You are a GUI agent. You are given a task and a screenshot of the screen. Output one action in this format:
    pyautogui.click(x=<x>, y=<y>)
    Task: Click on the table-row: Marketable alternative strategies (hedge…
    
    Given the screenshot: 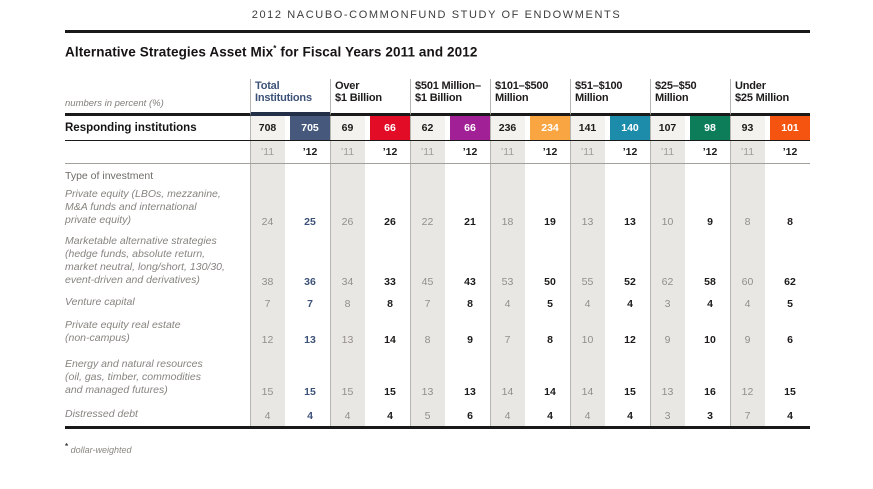 What is the action you would take?
    pyautogui.click(x=437, y=261)
    